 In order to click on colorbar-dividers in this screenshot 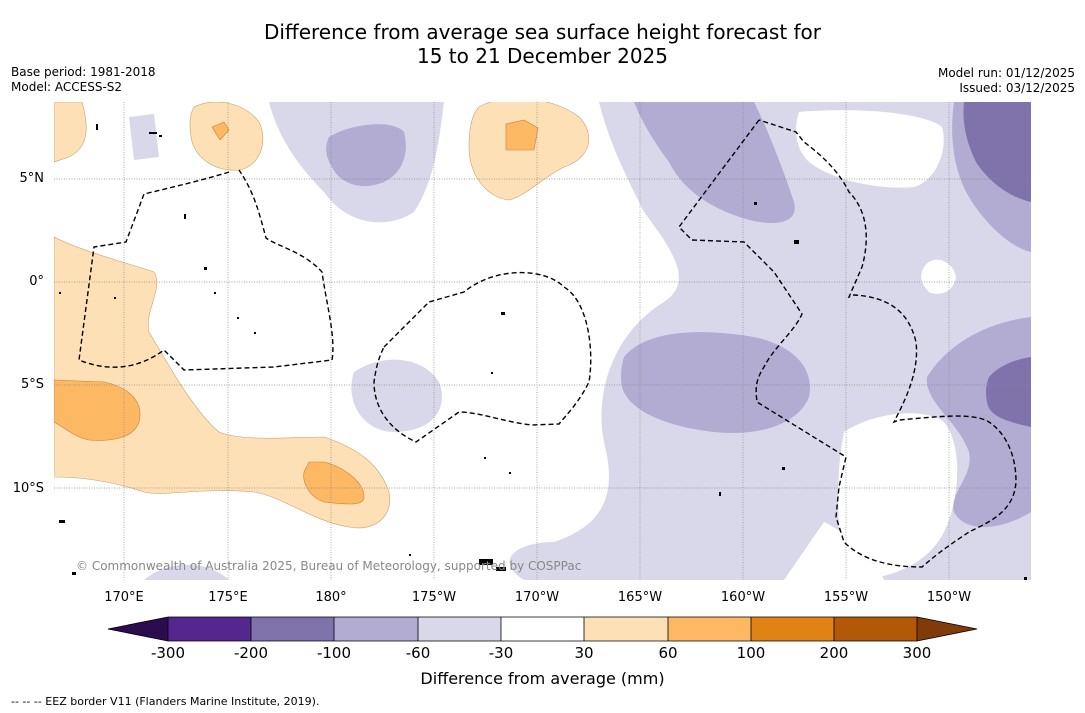, I will do `click(542, 629)`.